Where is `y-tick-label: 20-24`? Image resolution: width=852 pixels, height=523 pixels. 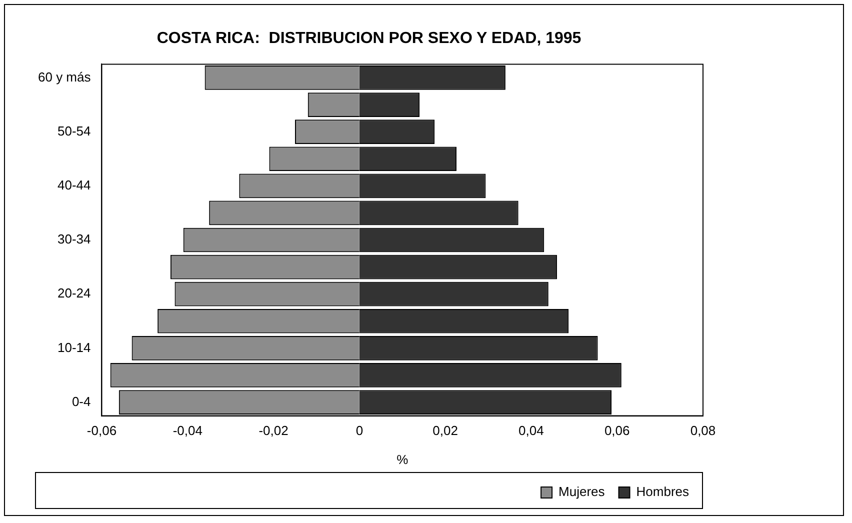
y-tick-label: 20-24 is located at coordinates (74, 293).